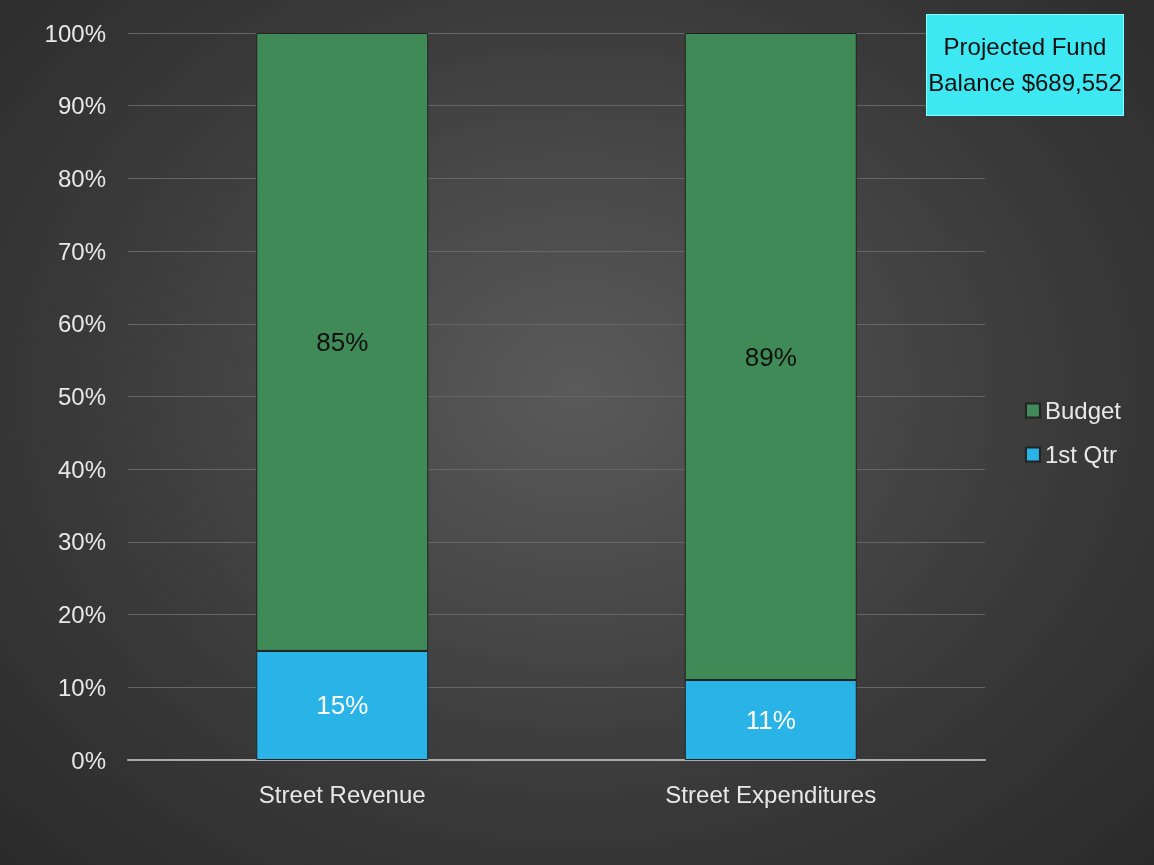  I want to click on y-tick-label: 40%, so click(81, 469).